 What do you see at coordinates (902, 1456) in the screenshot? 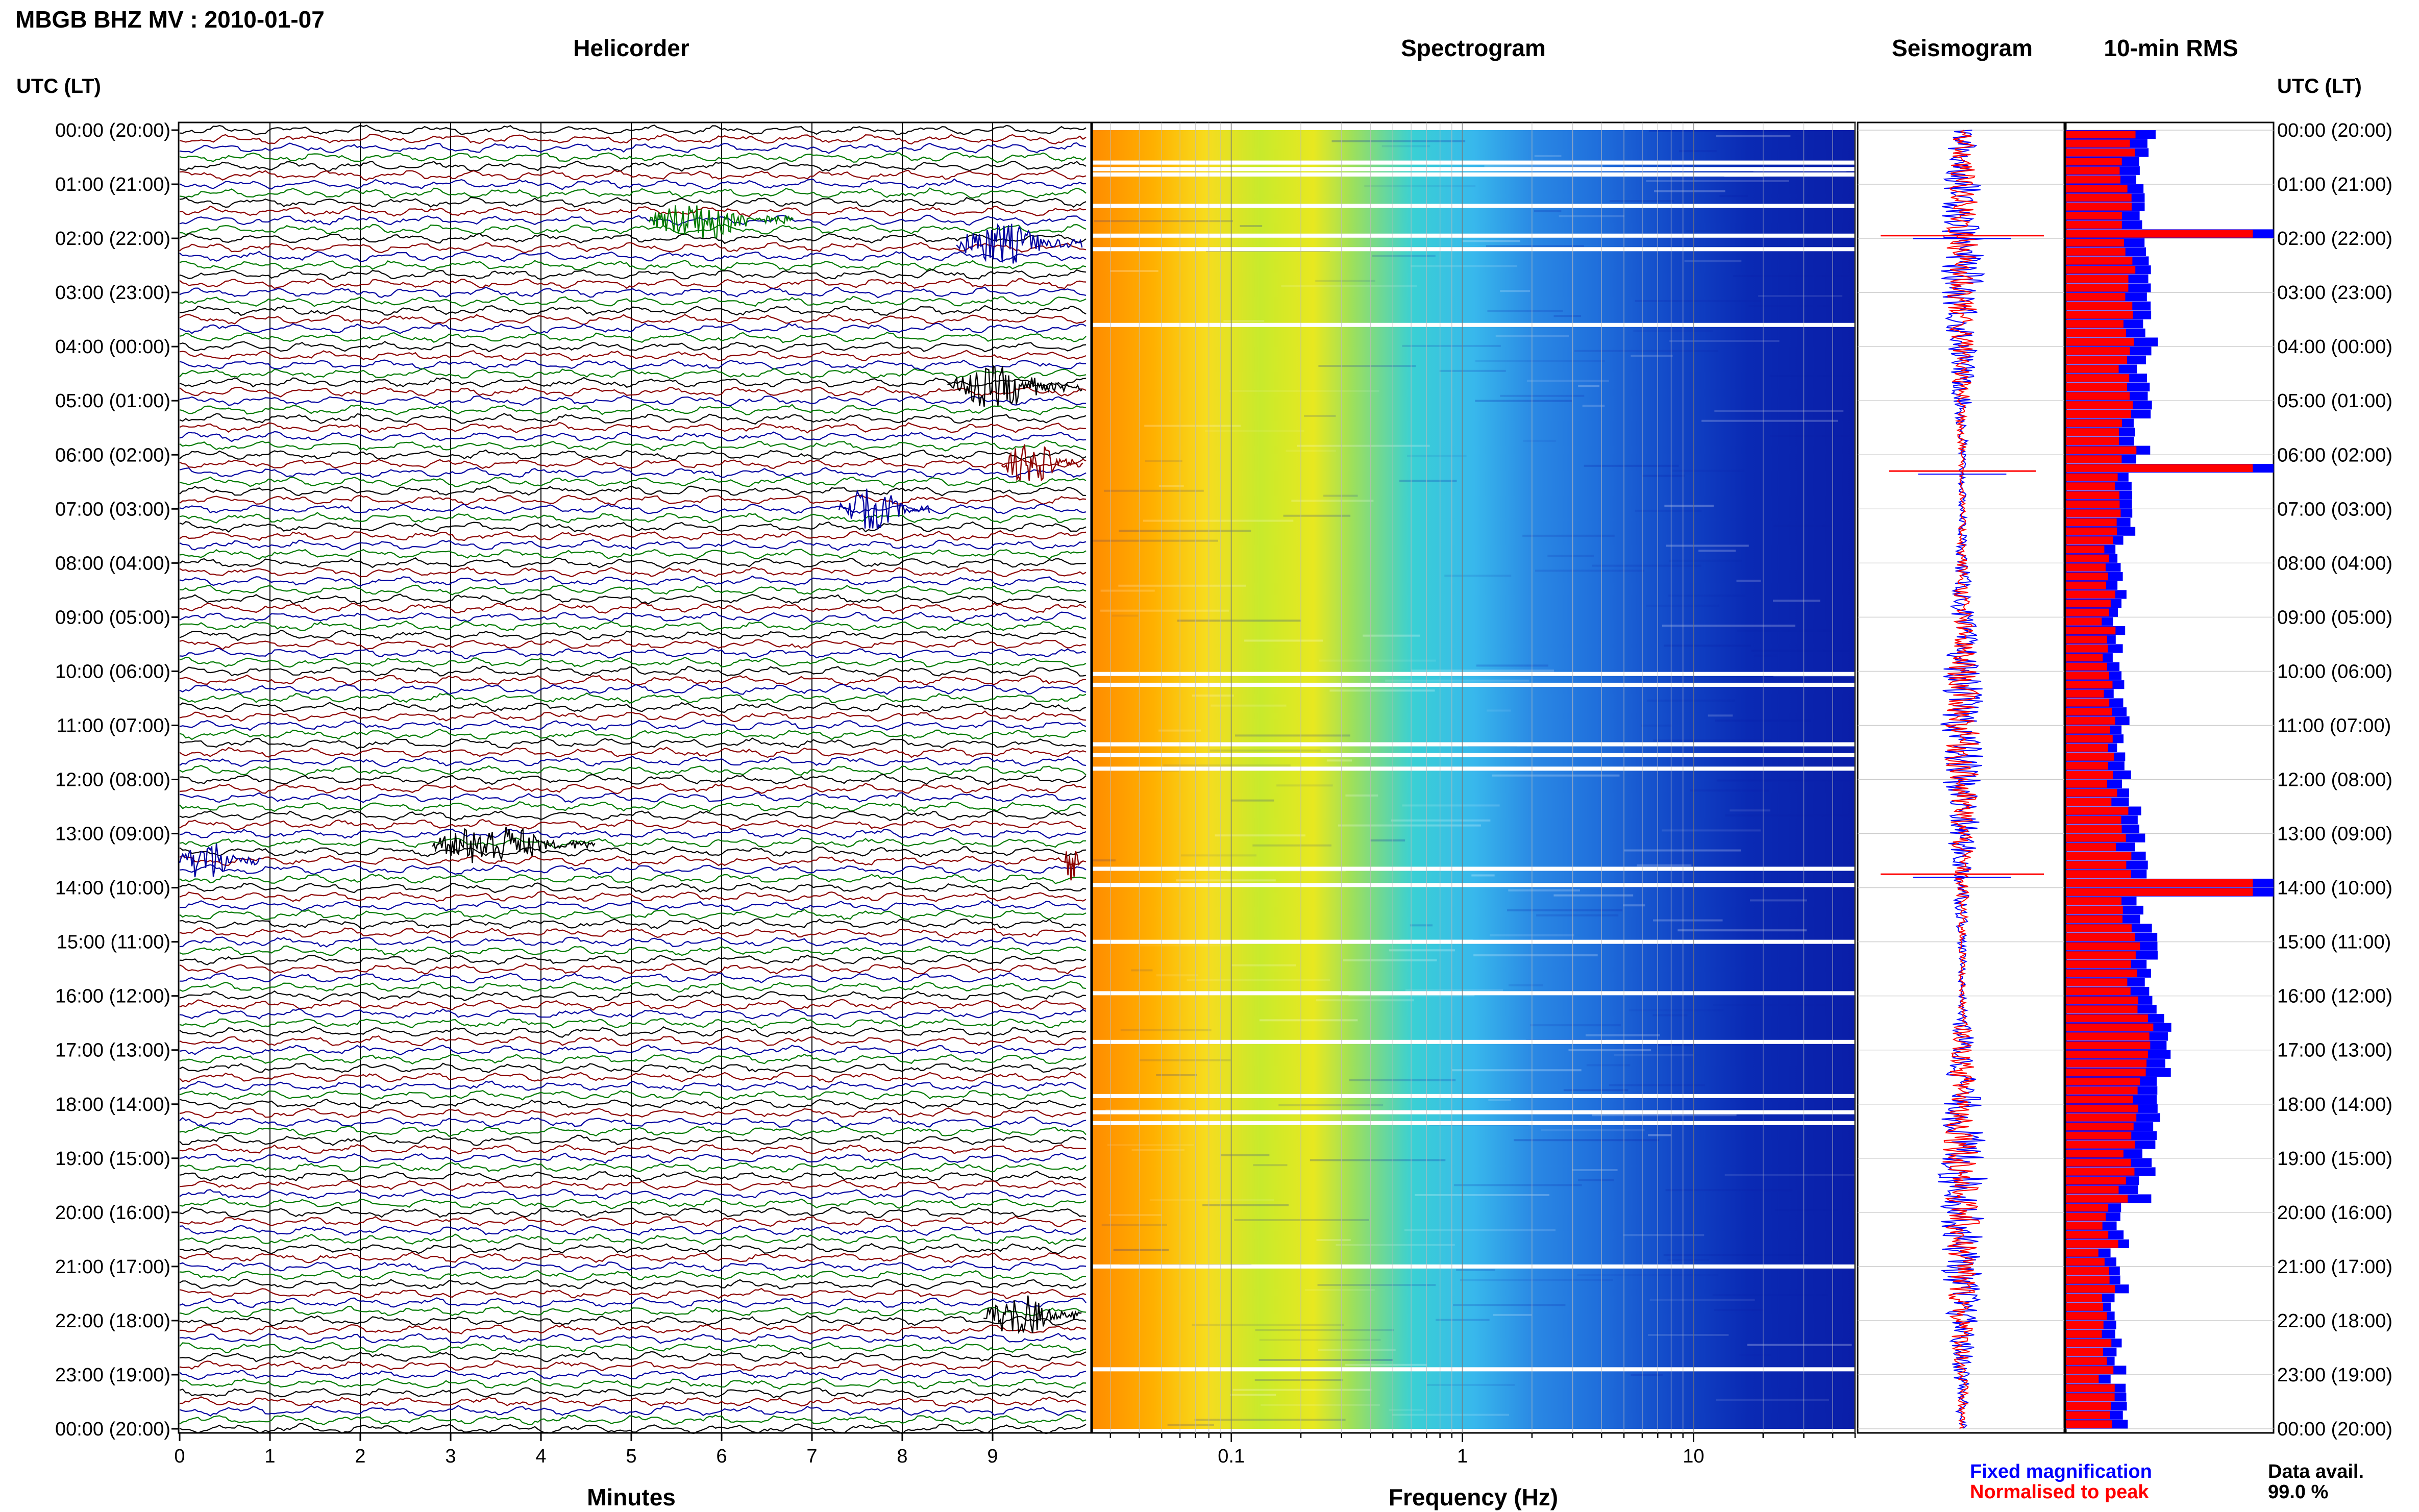
I see `helicorder-xtick-label: 8` at bounding box center [902, 1456].